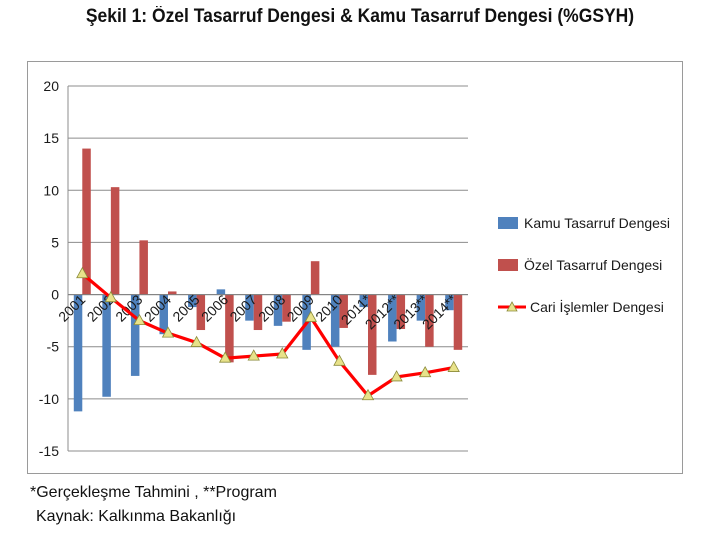 The height and width of the screenshot is (540, 720). What do you see at coordinates (55, 295) in the screenshot?
I see `y-tick-label: 0` at bounding box center [55, 295].